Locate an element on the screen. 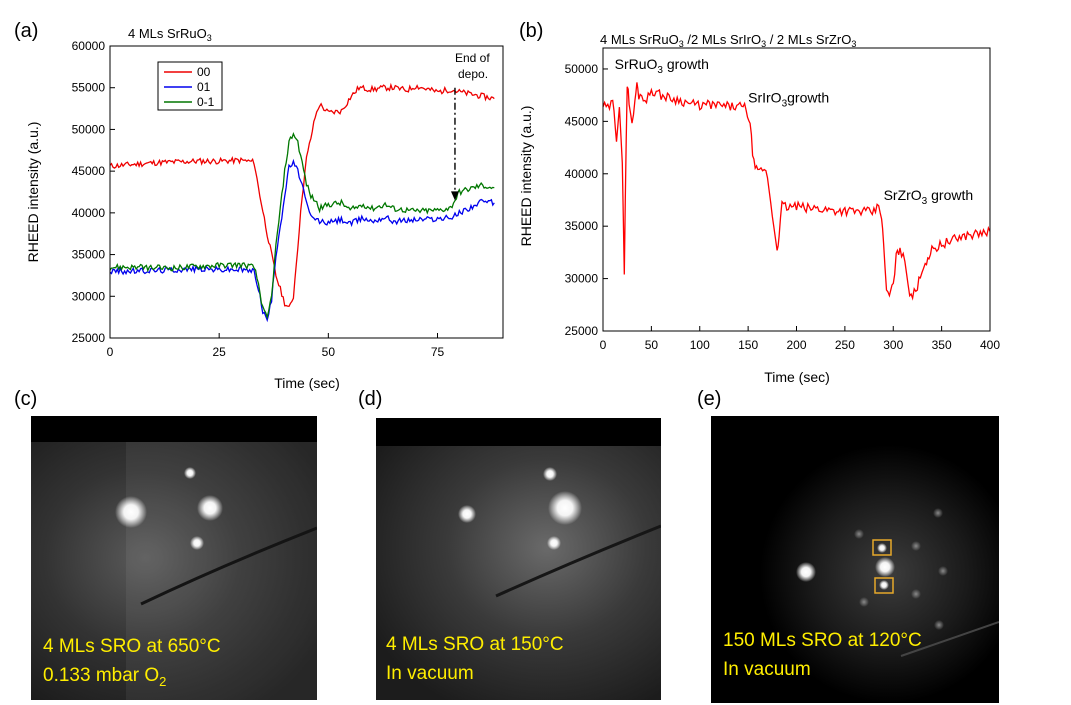  series-line-SrRuO3/SrIrO3/SrZrO3 is located at coordinates (796, 191).